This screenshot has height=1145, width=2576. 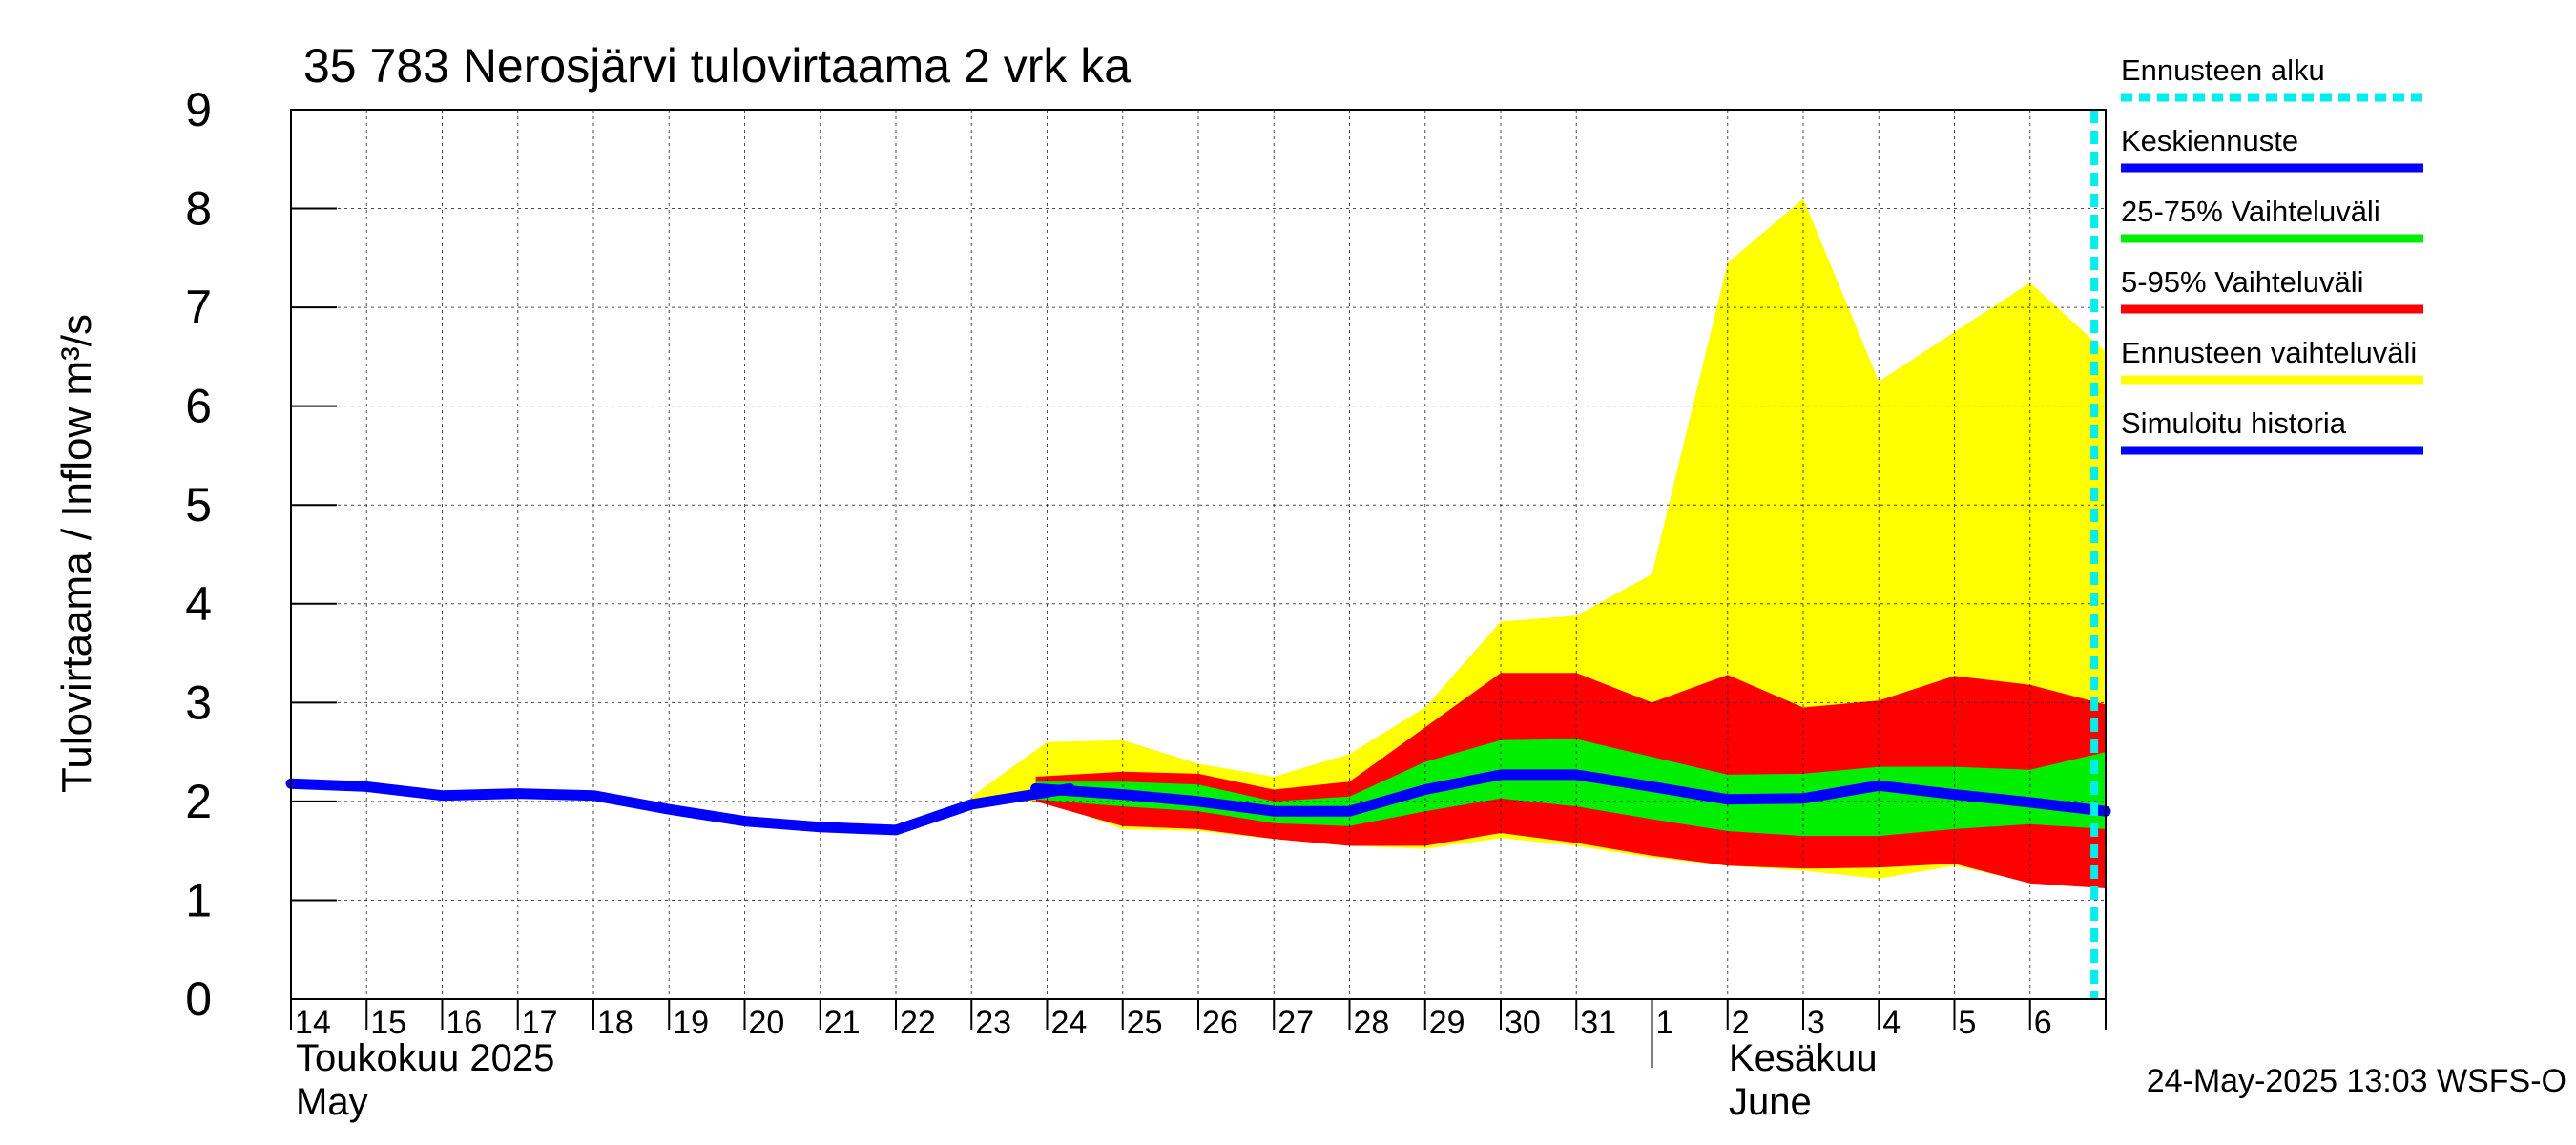 I want to click on x-tick-label: 18, so click(x=615, y=1023).